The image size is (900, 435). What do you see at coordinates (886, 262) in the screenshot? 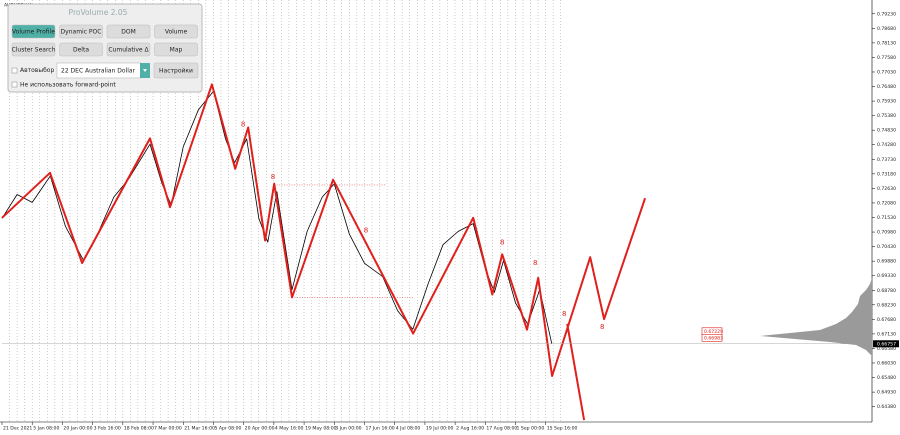
I see `y-tick-label: 0.69880` at bounding box center [886, 262].